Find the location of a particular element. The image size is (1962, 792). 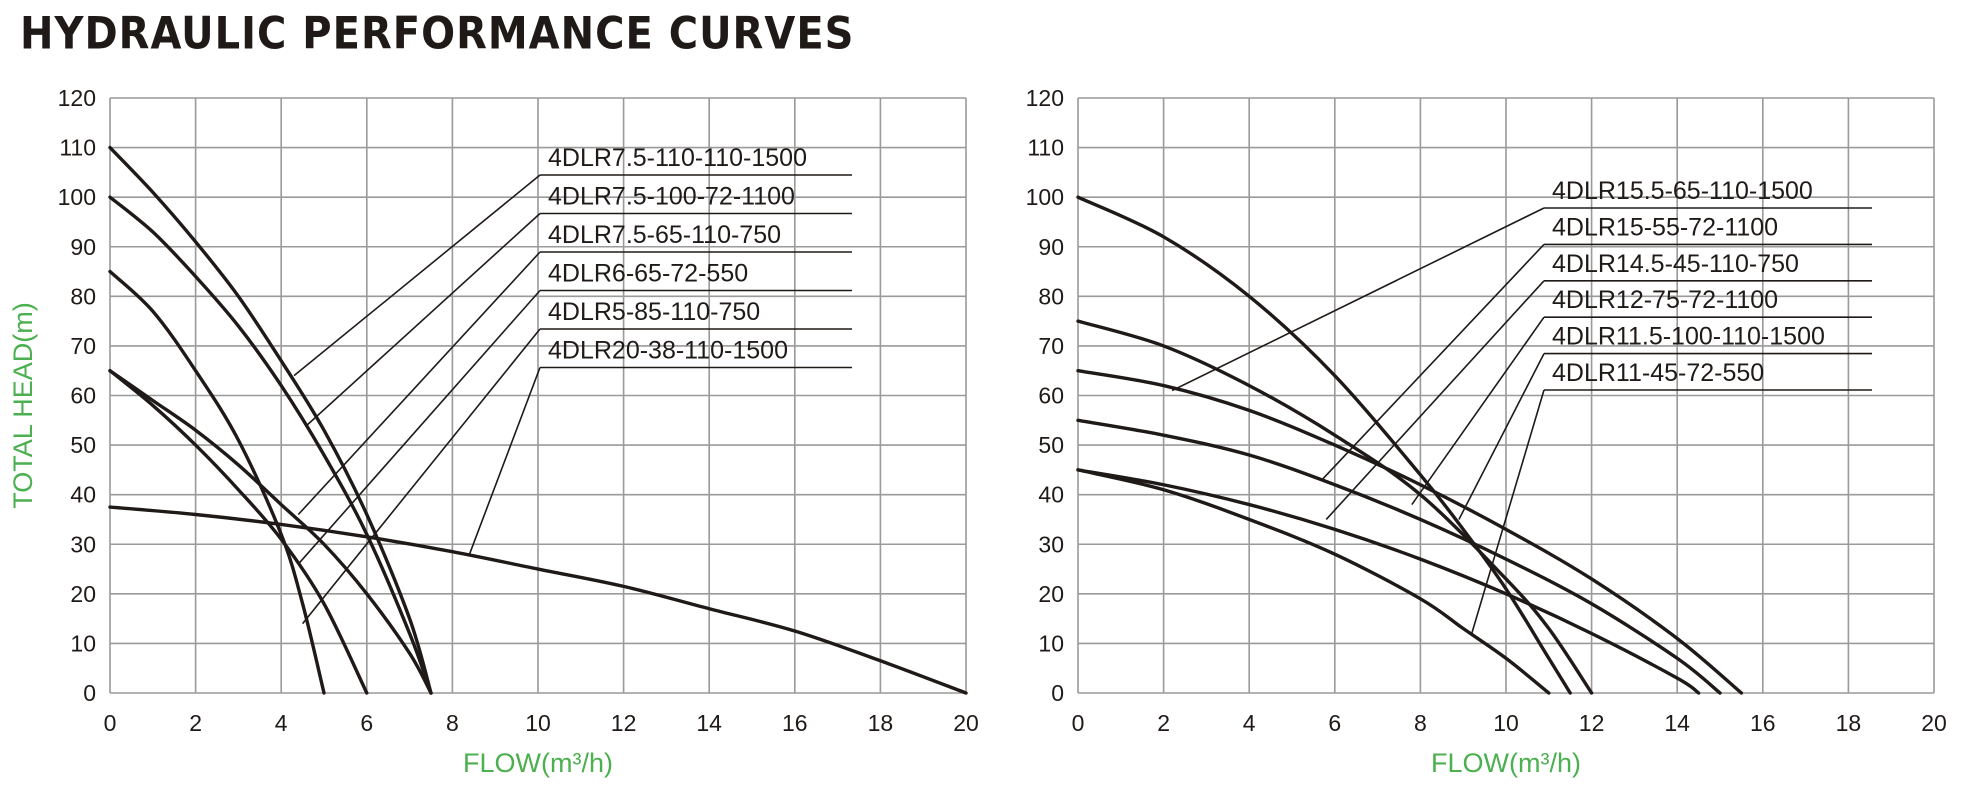

legend-label: 4DLR11.5-100-110-1500 is located at coordinates (1688, 337).